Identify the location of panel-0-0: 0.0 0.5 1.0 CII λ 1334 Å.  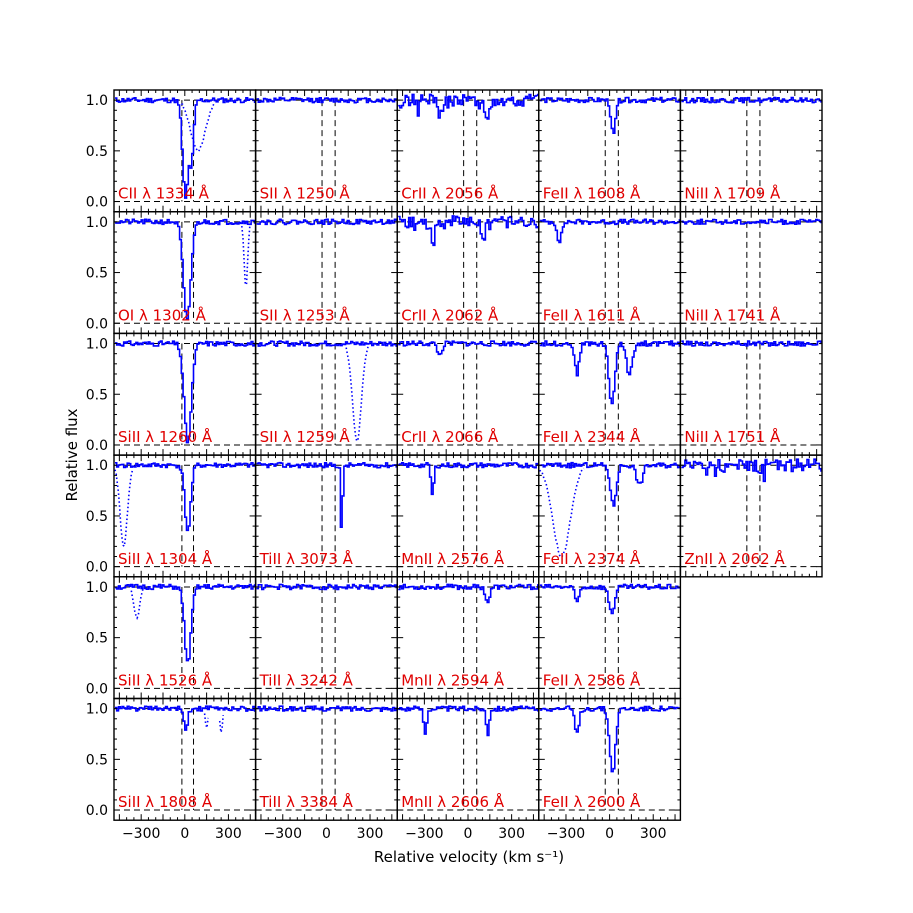
(171, 151).